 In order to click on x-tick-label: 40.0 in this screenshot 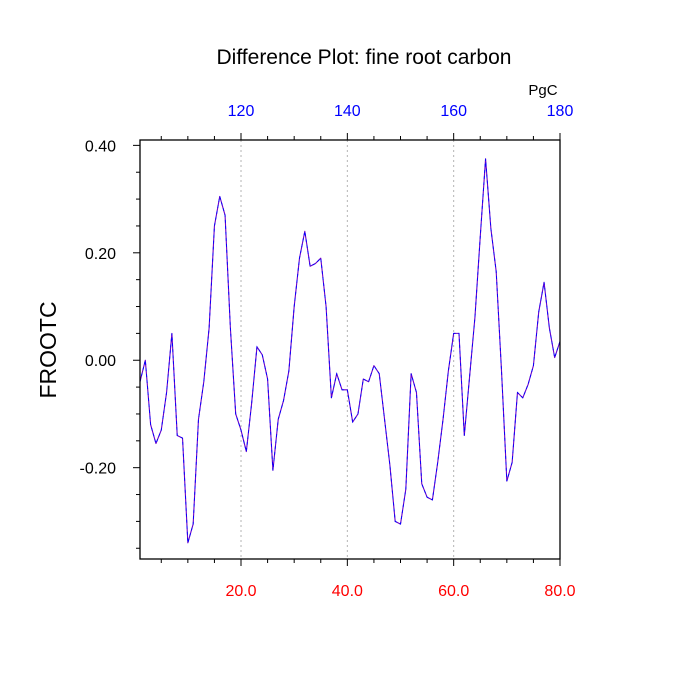, I will do `click(347, 591)`.